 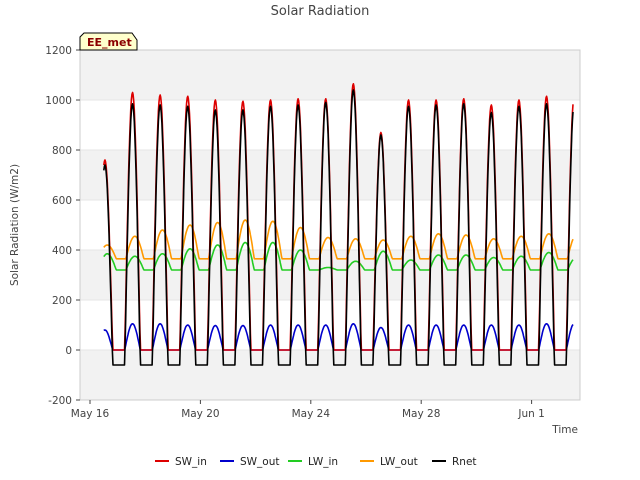 I want to click on badge-shape, so click(x=108, y=41).